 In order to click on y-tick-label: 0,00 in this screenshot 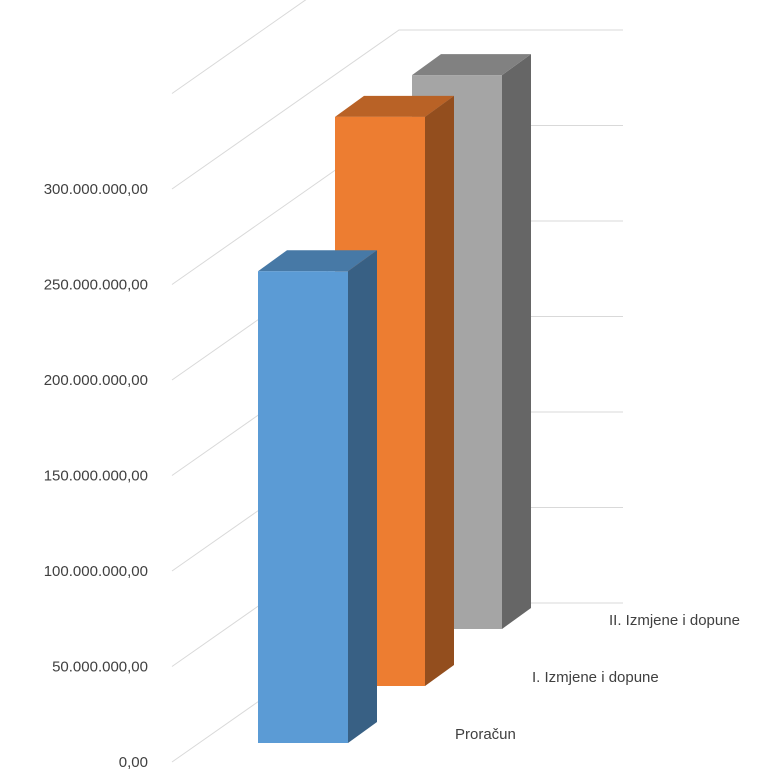, I will do `click(133, 762)`.